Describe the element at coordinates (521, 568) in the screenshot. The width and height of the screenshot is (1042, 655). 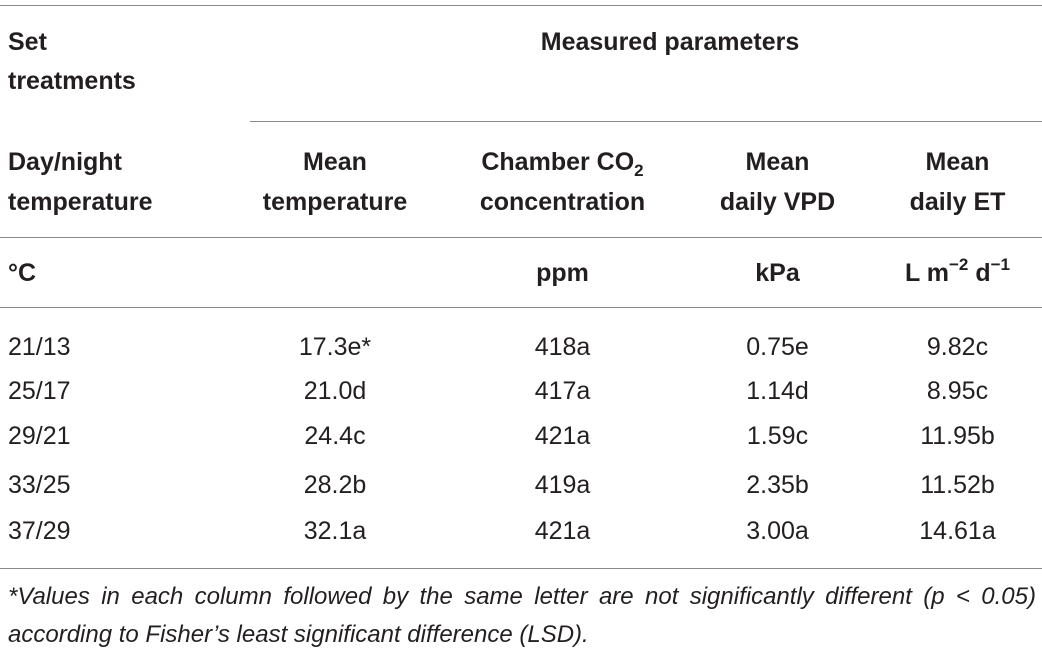
I see `table-bottom-rule` at that location.